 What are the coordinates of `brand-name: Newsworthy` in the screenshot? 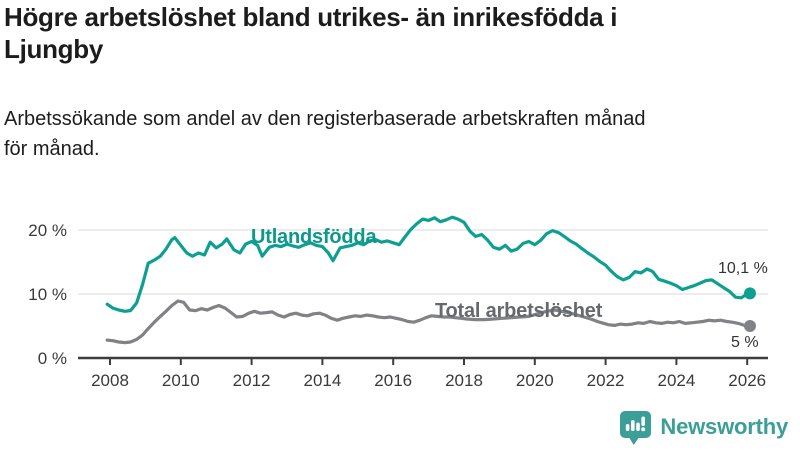 It's located at (724, 426).